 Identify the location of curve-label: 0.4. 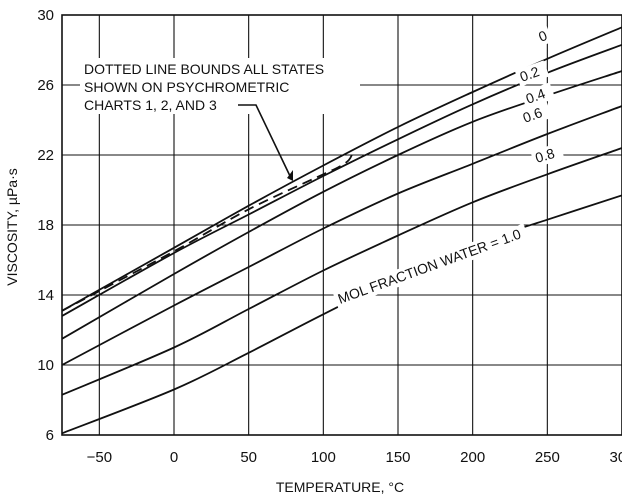
(536, 96).